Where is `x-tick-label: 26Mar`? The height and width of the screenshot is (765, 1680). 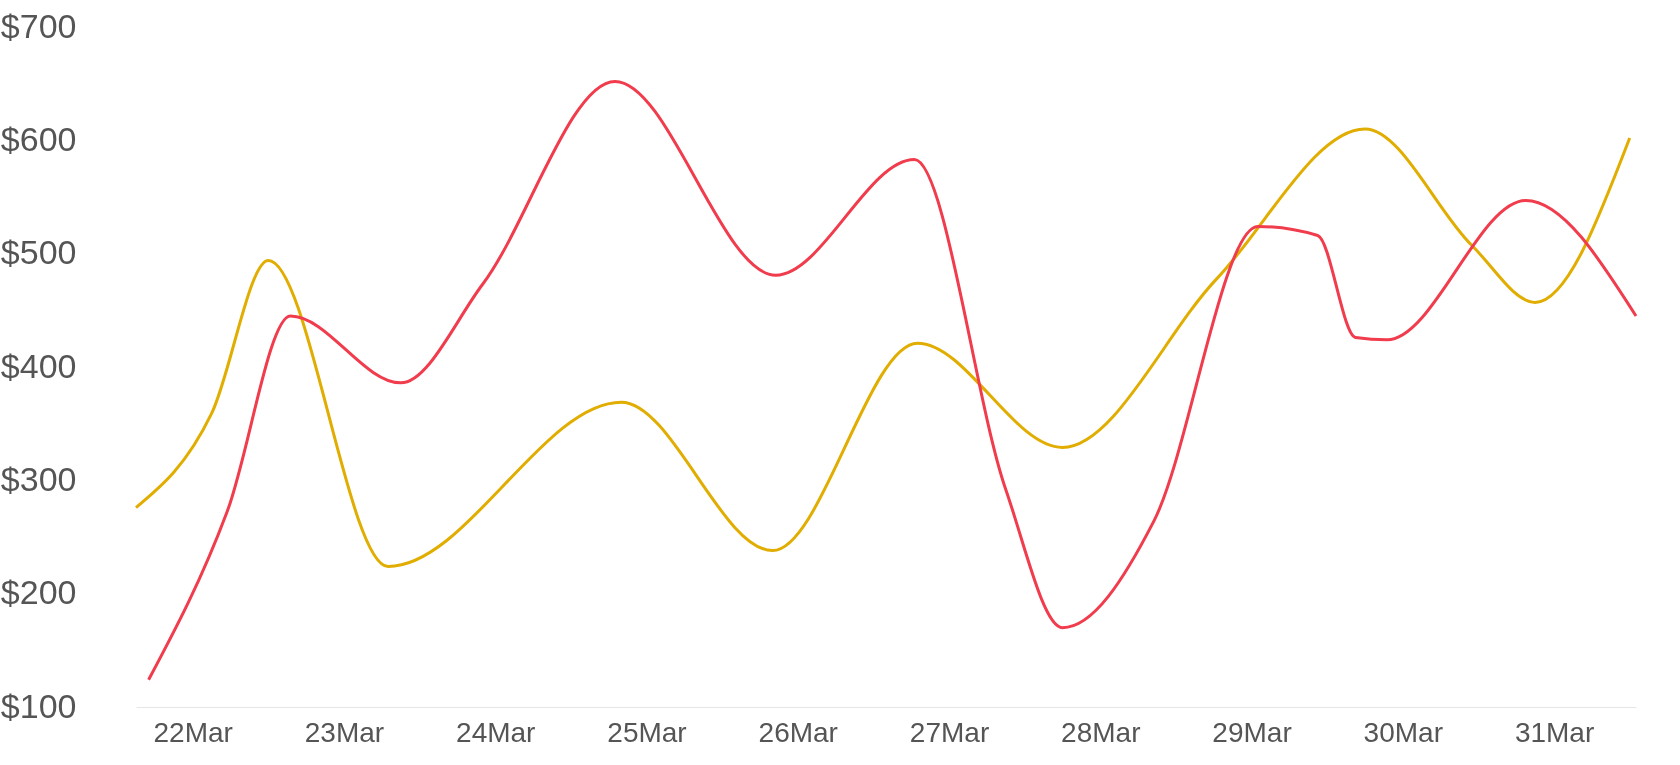
x-tick-label: 26Mar is located at coordinates (798, 732).